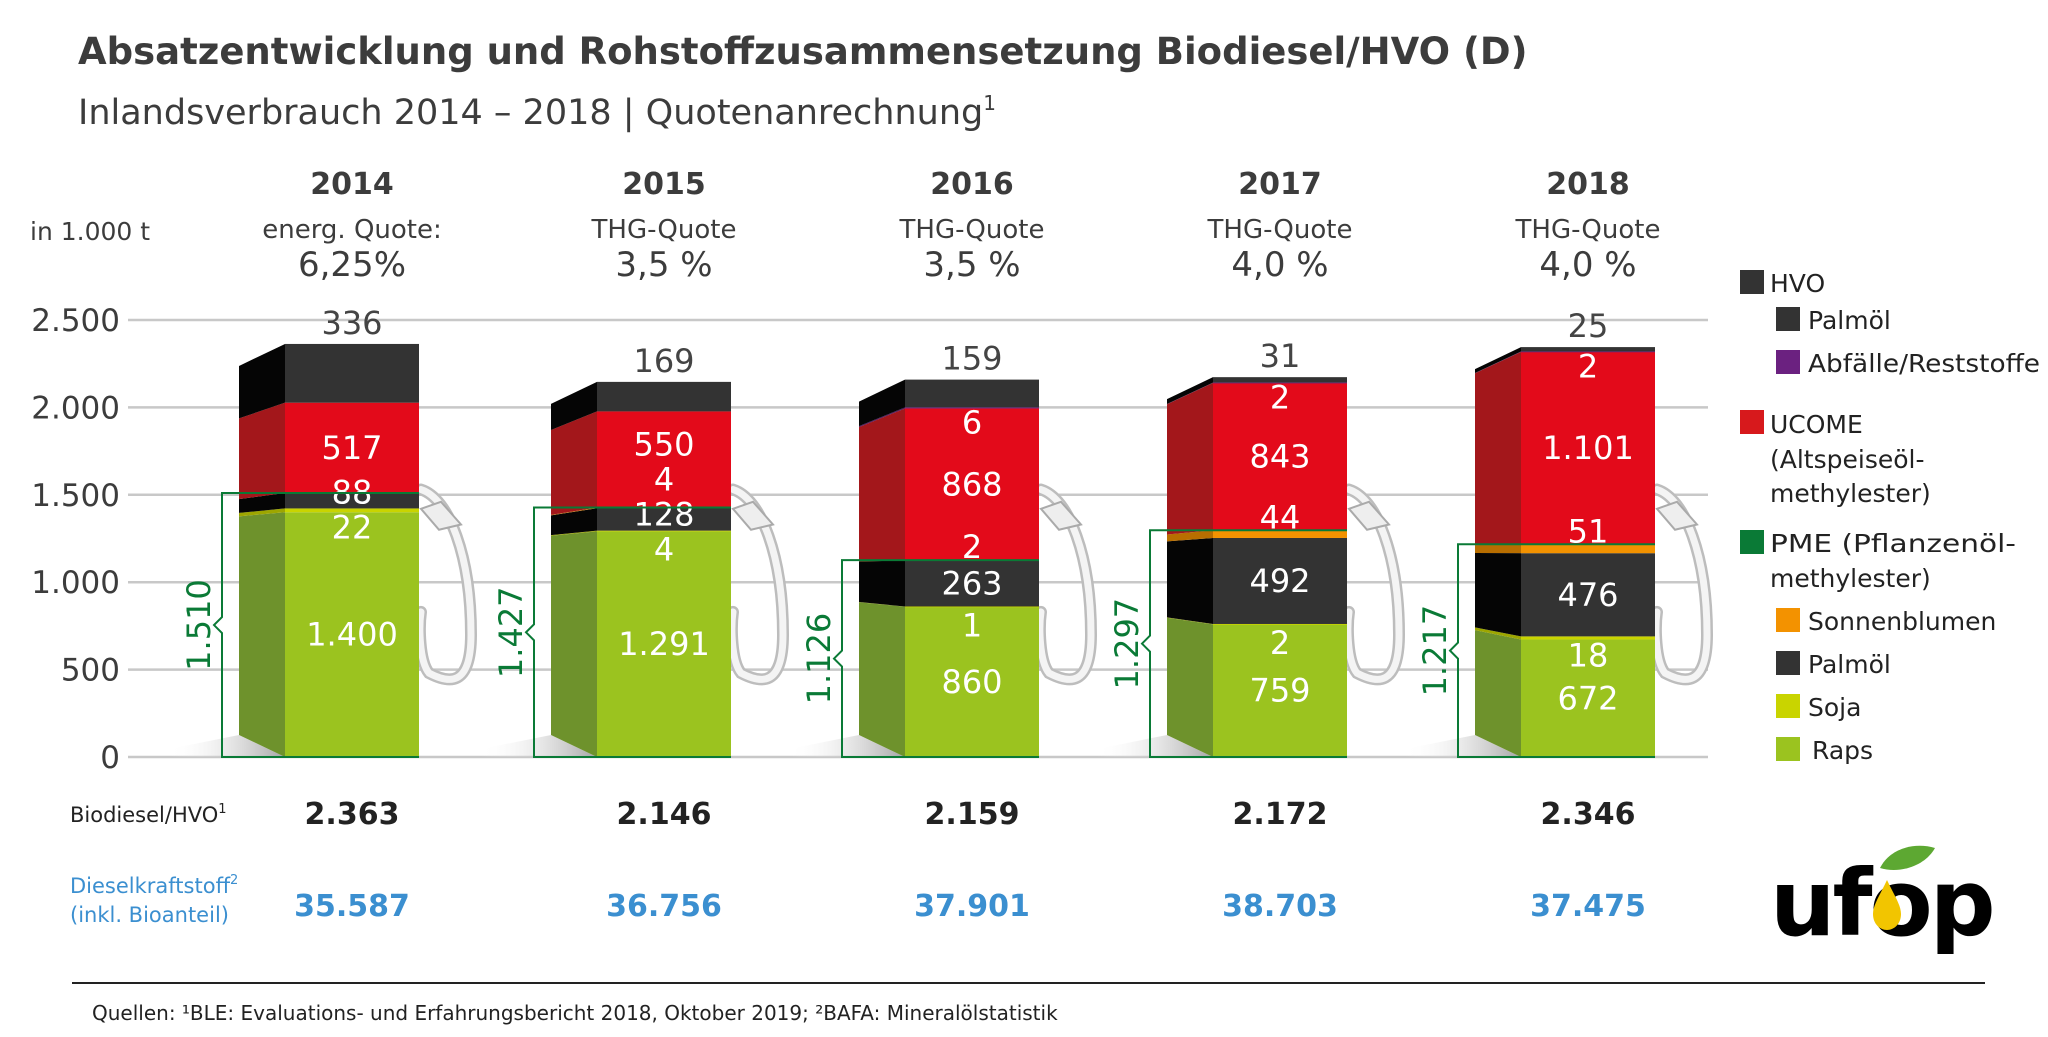 Image resolution: width=2048 pixels, height=1037 pixels. I want to click on value-label: 169, so click(663, 361).